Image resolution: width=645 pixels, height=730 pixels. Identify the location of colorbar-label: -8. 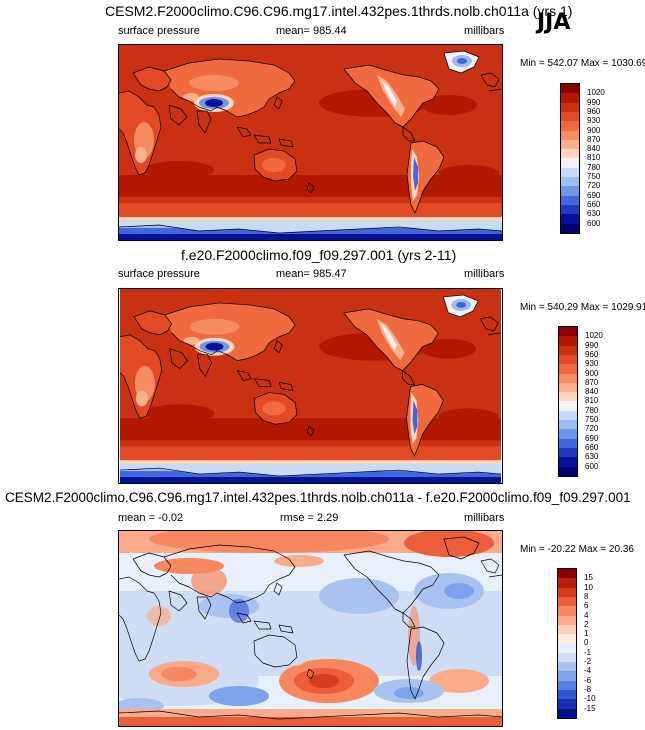
(588, 689).